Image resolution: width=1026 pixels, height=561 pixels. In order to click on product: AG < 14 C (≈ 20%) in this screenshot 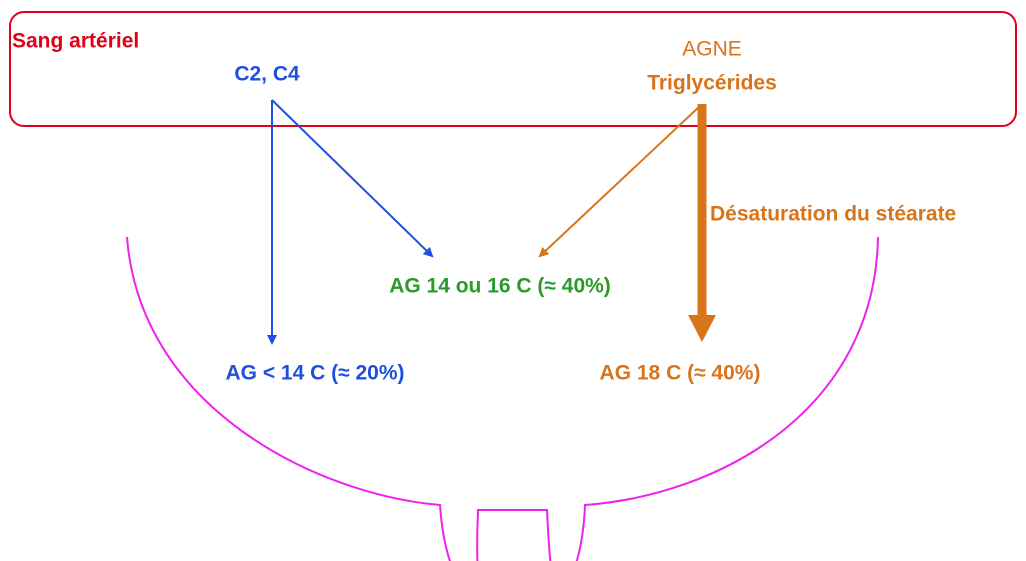, I will do `click(314, 373)`.